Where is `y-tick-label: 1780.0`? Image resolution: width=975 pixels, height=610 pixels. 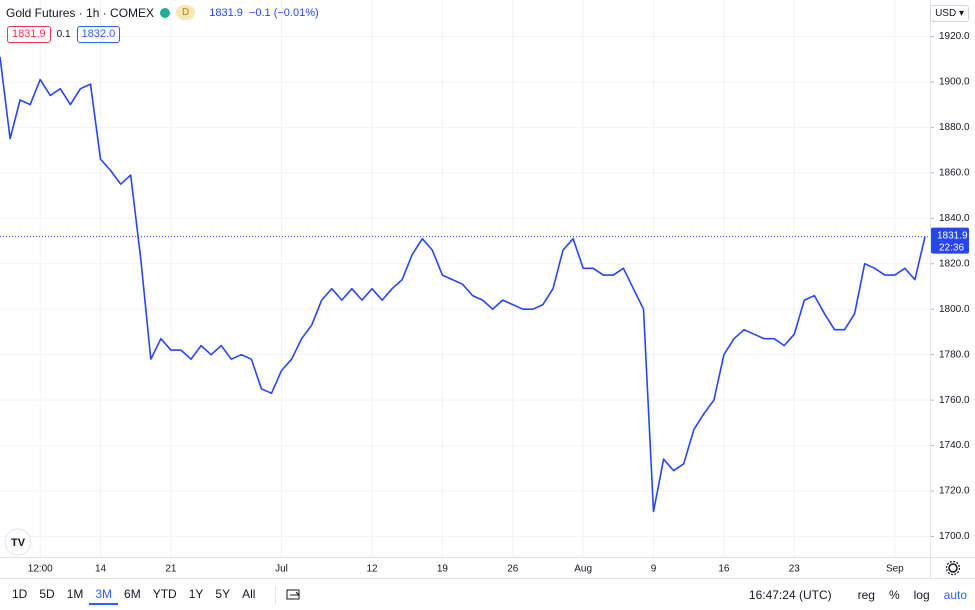
y-tick-label: 1780.0 is located at coordinates (954, 354).